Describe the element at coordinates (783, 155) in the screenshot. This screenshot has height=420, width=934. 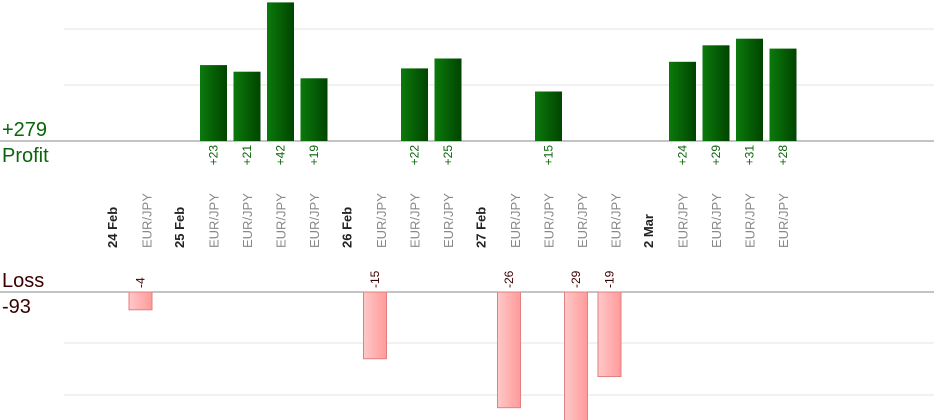
I see `value-label: +28` at that location.